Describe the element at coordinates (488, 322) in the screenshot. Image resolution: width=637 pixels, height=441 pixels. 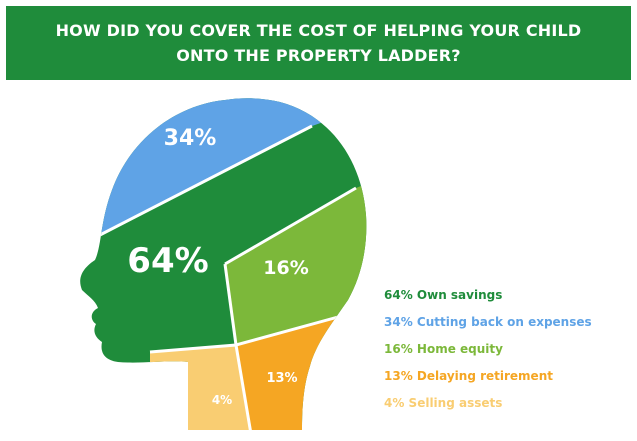
I see `legend-item-cutting-back: 34% Cutting back on expenses` at that location.